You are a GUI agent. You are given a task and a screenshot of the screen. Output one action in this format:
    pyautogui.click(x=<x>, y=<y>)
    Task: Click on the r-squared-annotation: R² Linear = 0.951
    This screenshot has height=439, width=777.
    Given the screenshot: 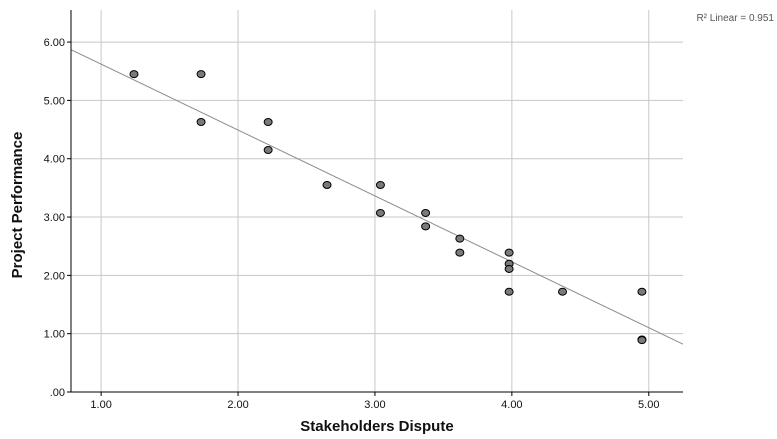 What is the action you would take?
    pyautogui.click(x=735, y=18)
    